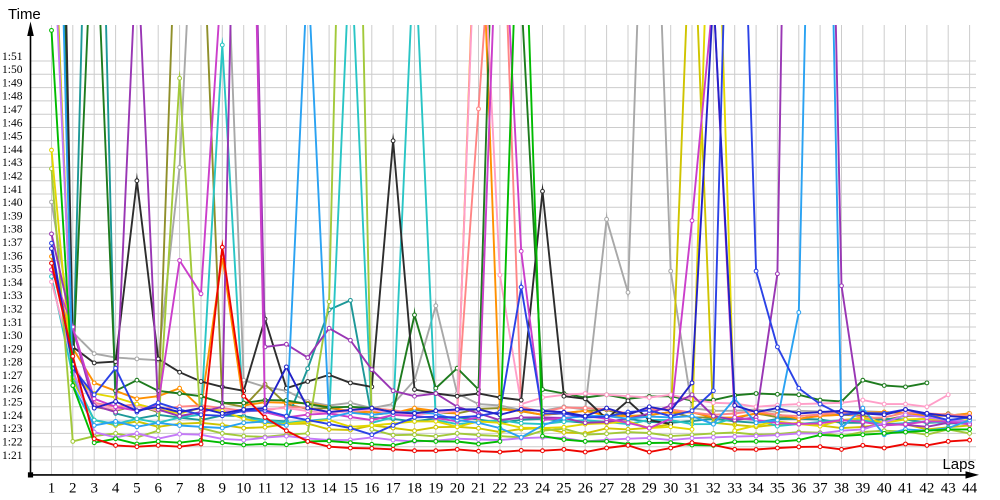 This screenshot has width=1000, height=500. What do you see at coordinates (201, 489) in the screenshot?
I see `svg-text: 8` at bounding box center [201, 489].